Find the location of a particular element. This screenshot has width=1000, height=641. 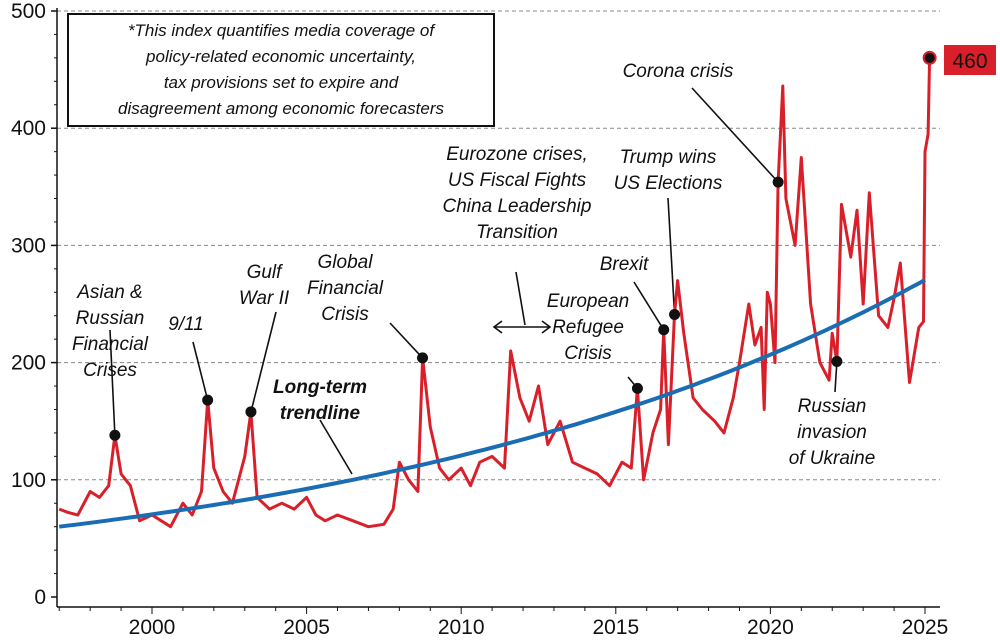

y-tick-label: 100 is located at coordinates (28, 480).